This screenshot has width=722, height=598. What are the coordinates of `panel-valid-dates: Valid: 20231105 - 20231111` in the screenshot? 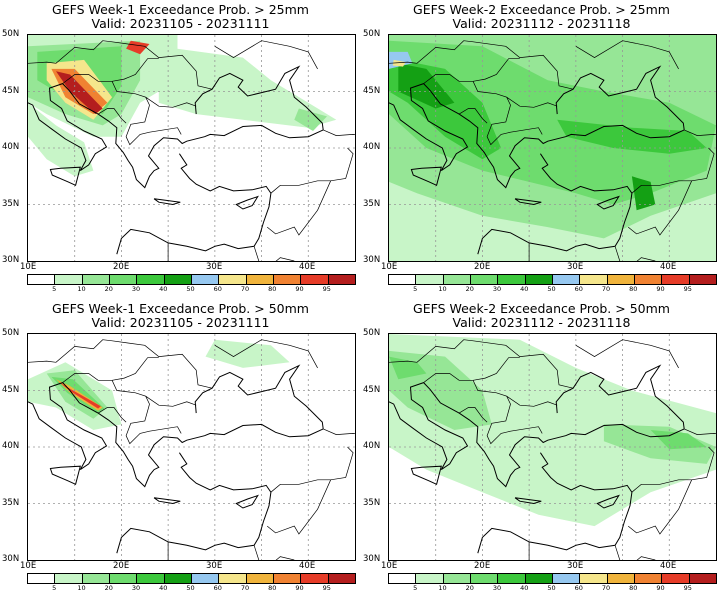 It's located at (180, 23).